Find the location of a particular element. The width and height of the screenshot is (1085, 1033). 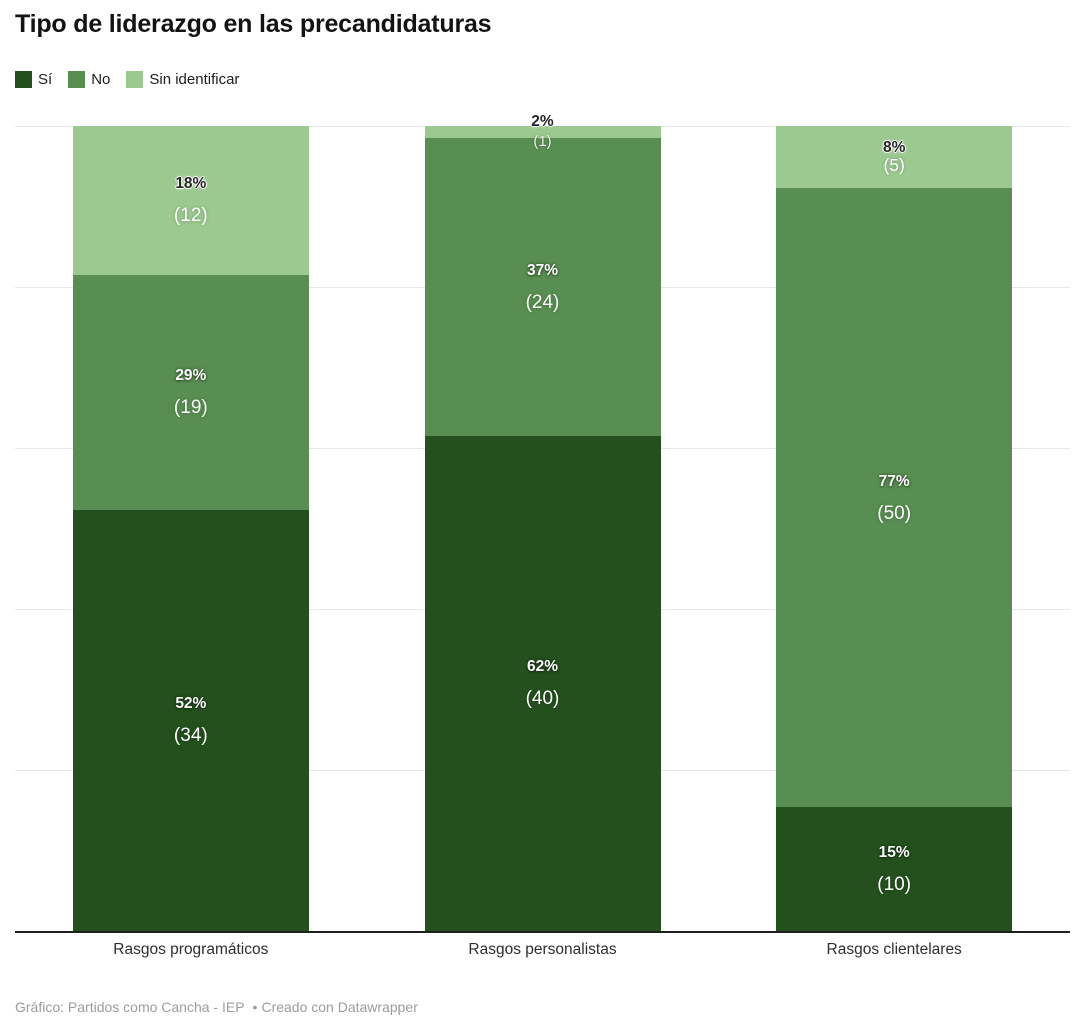

percent-label: 77% is located at coordinates (894, 481).